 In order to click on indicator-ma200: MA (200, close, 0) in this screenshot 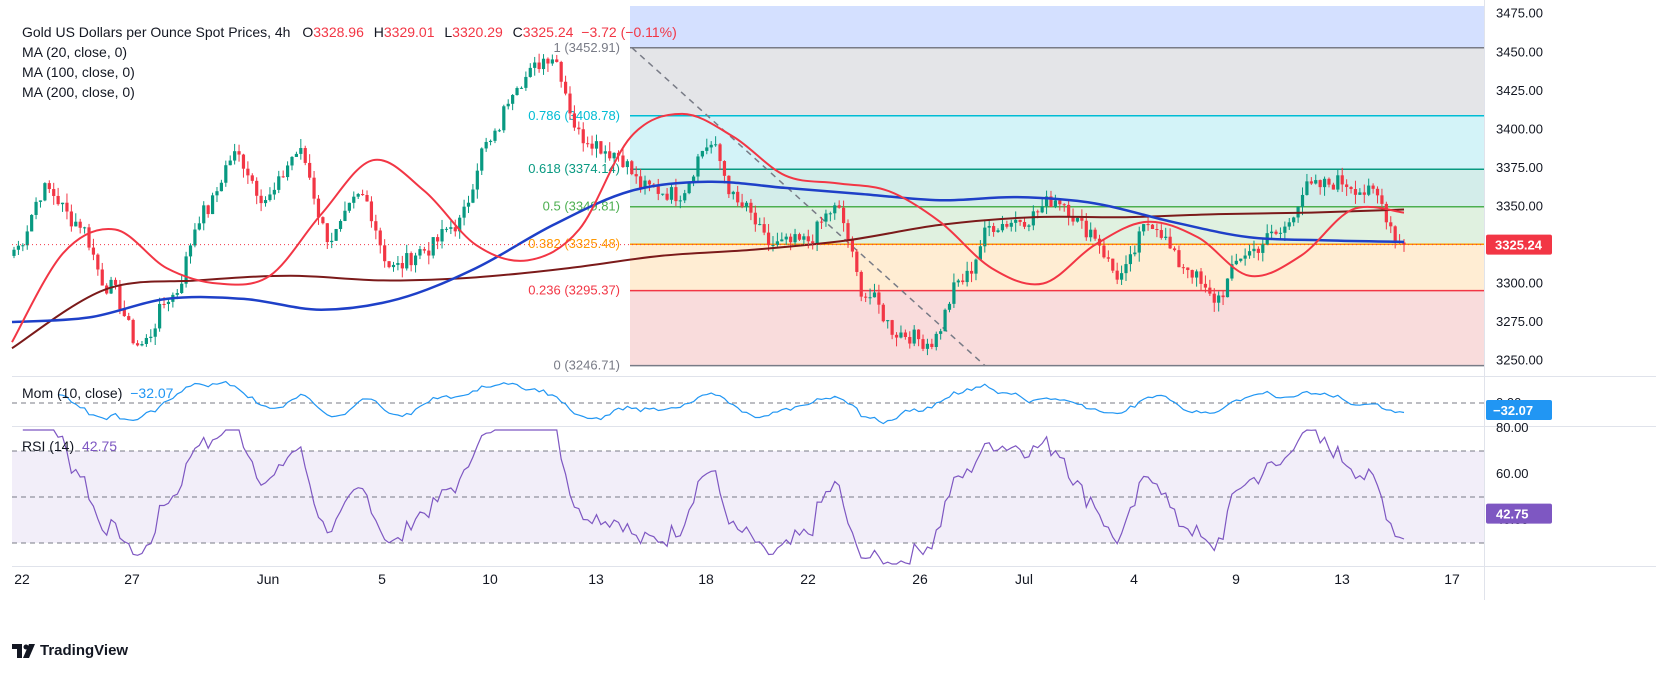, I will do `click(78, 92)`.